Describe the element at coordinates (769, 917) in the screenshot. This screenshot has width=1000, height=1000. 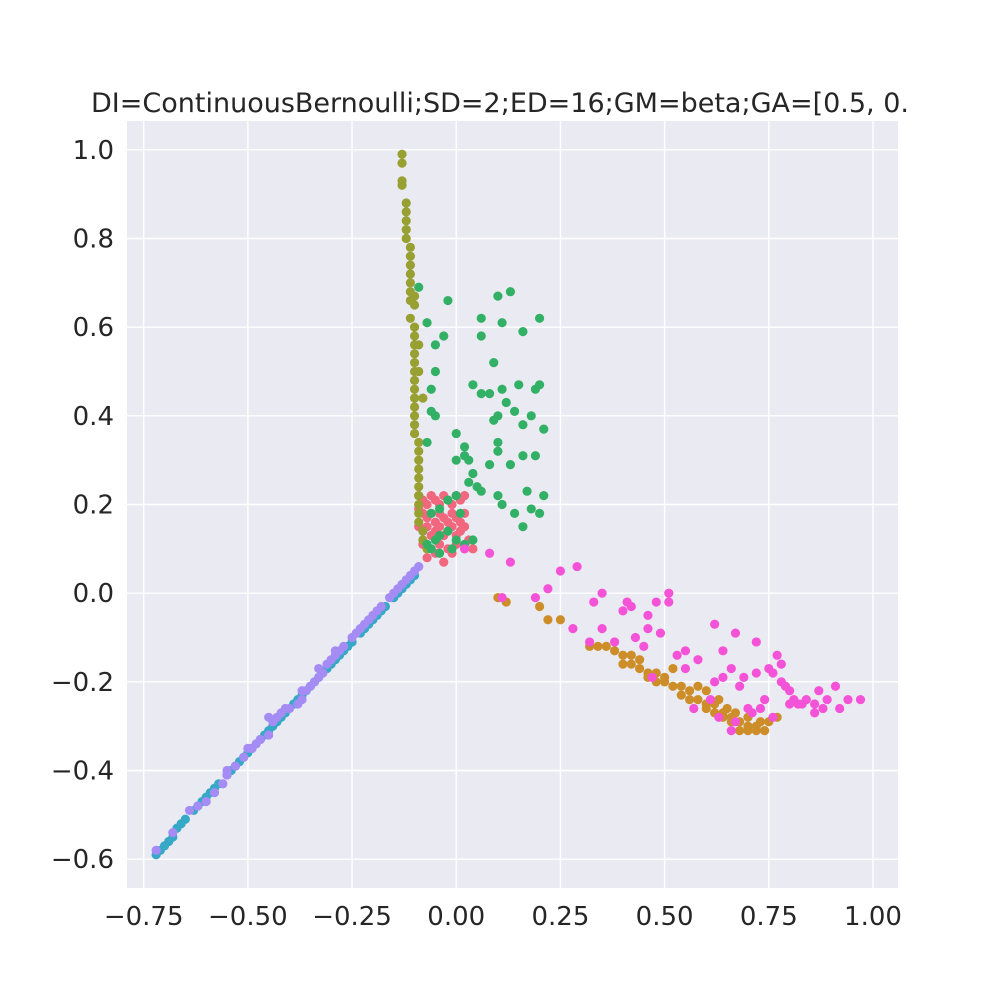
I see `x-tick-label: 0.75` at that location.